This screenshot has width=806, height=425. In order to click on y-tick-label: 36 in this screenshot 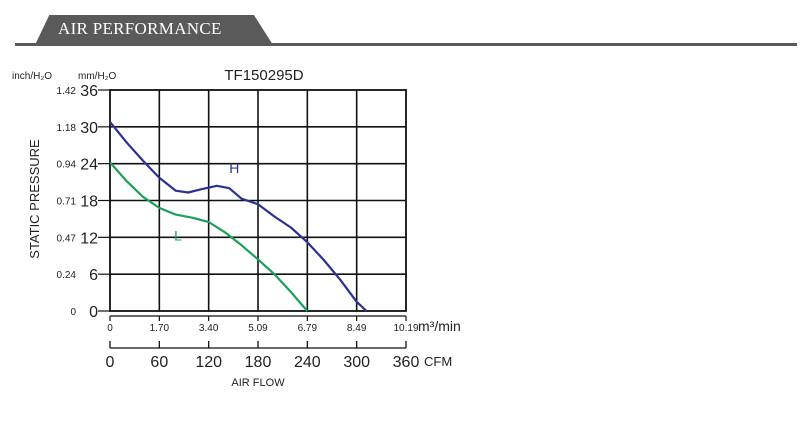, I will do `click(89, 91)`.